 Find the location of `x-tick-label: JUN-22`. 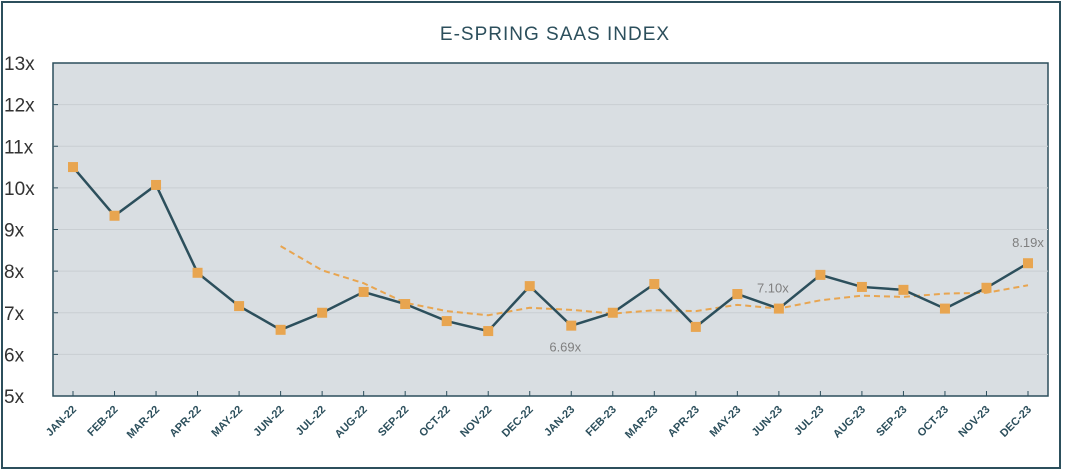

x-tick-label: JUN-22 is located at coordinates (268, 421).